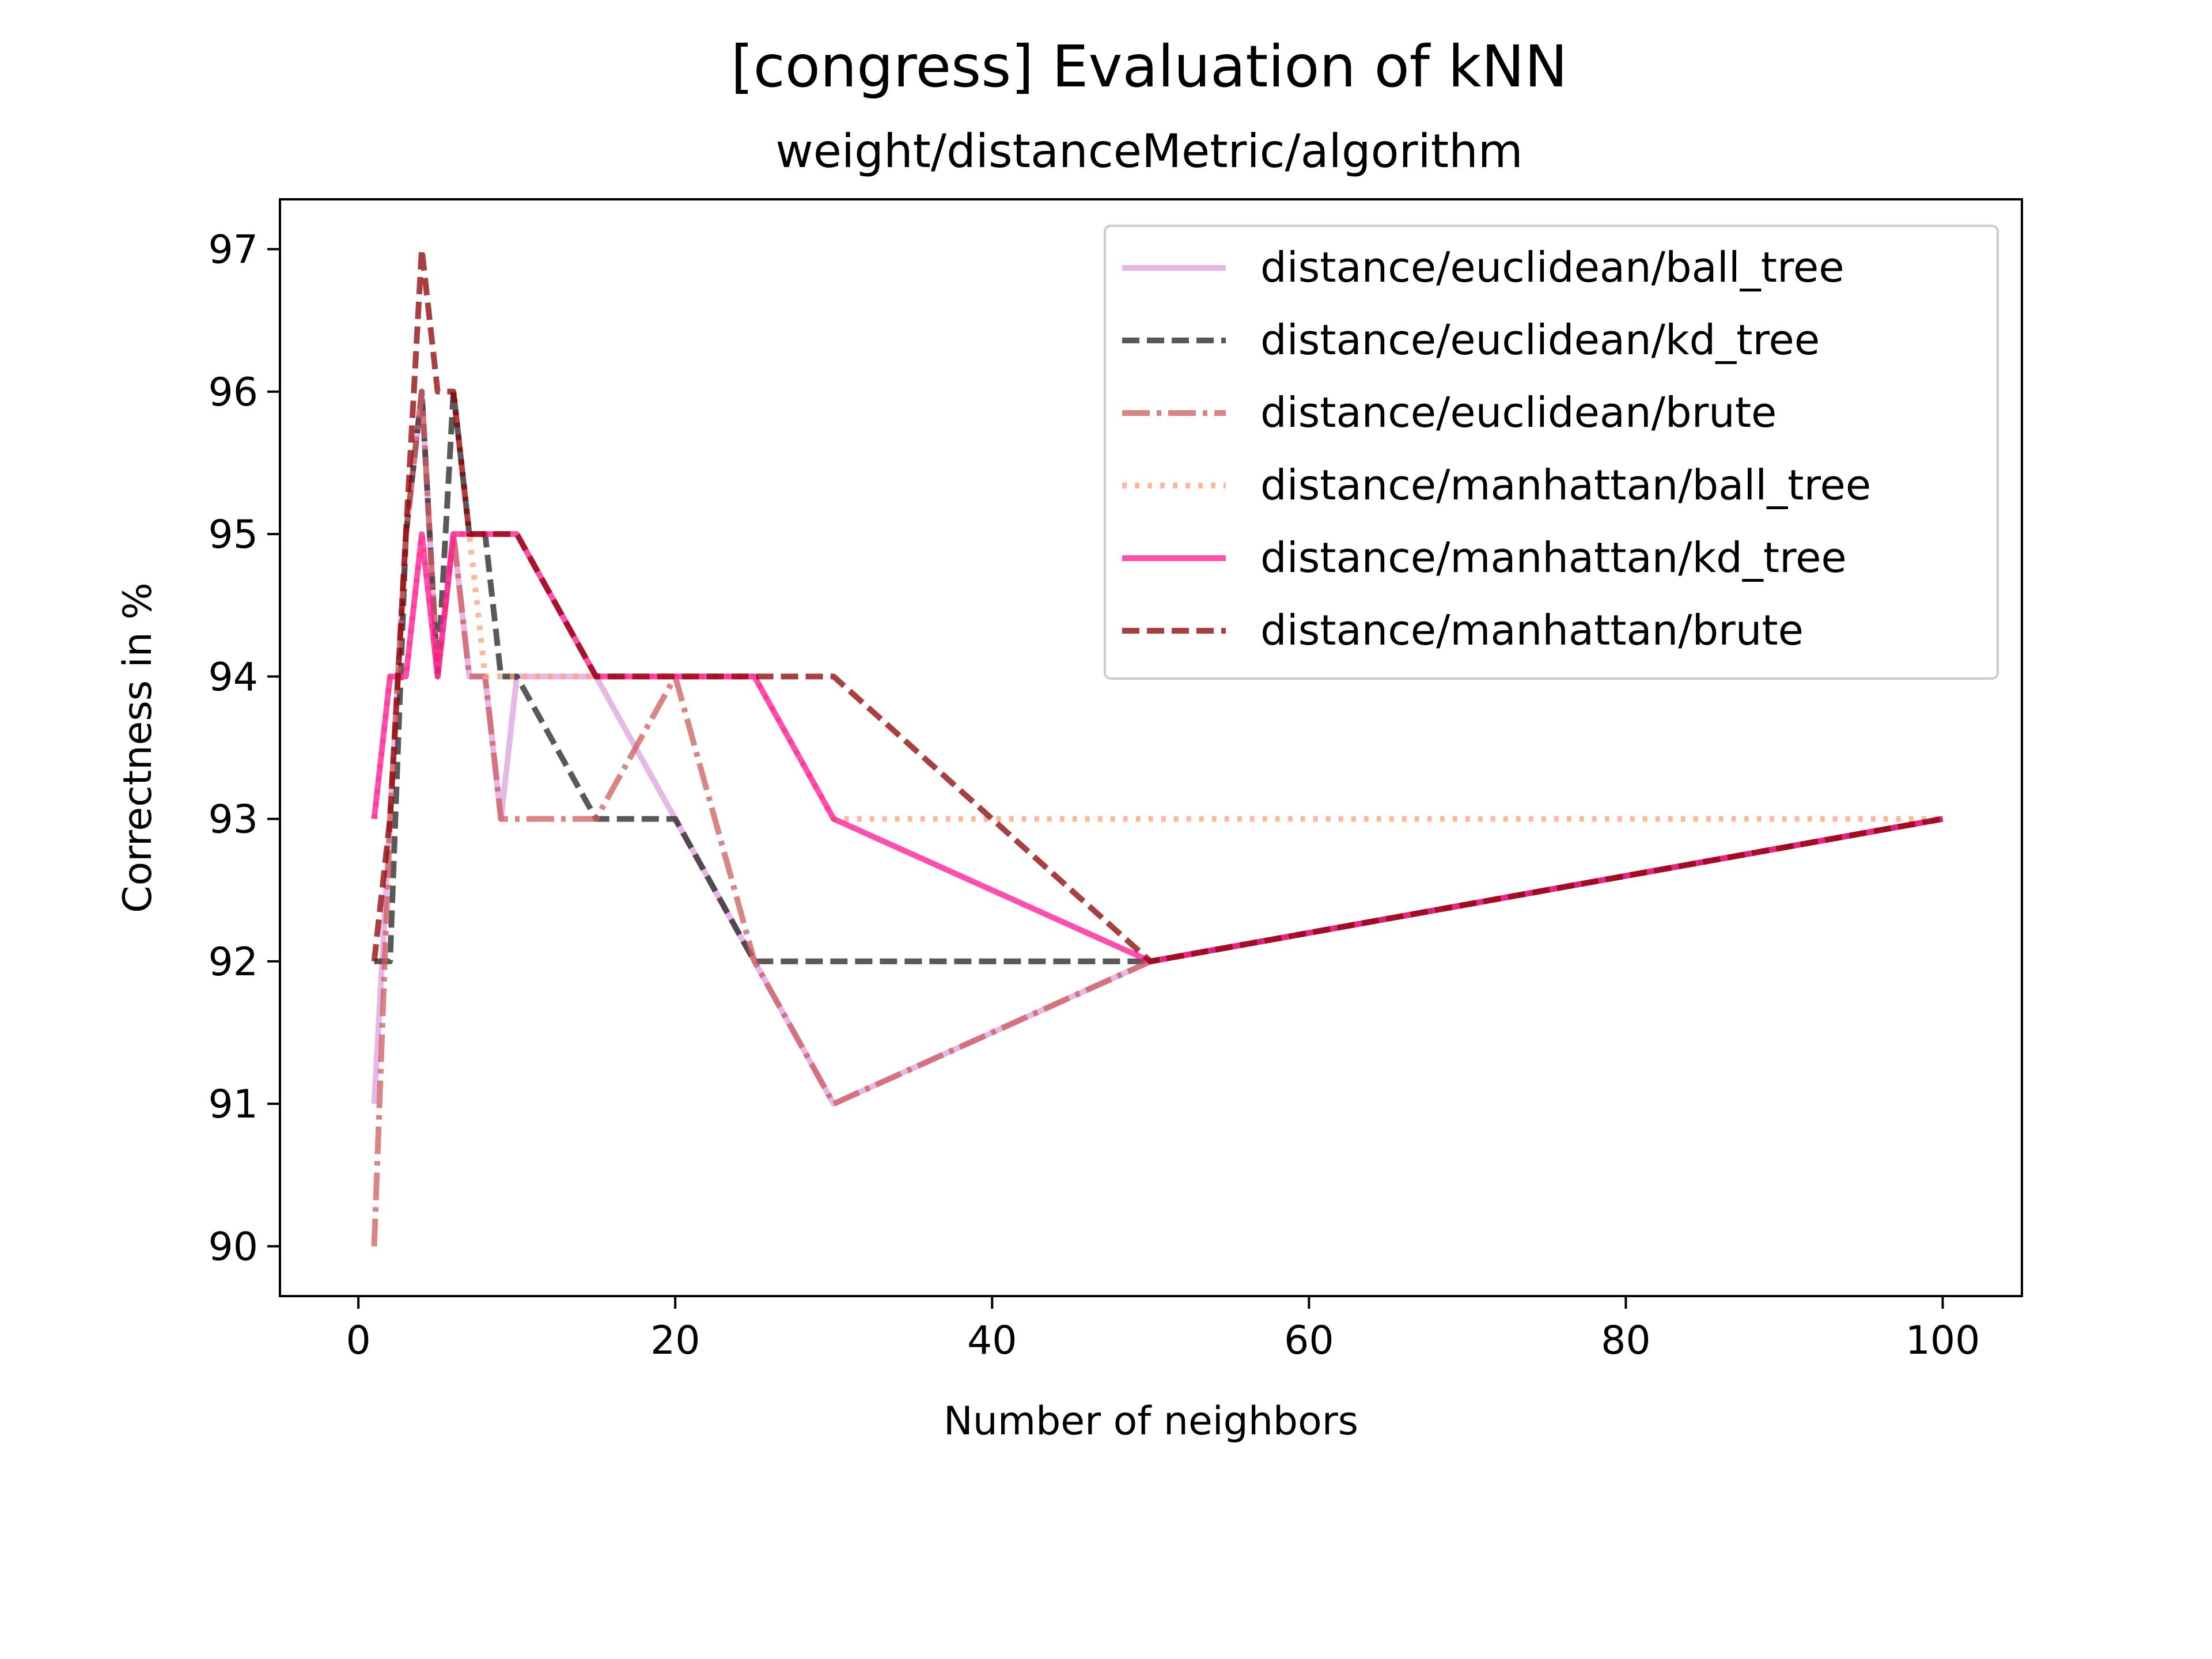 The height and width of the screenshot is (1659, 2212). What do you see at coordinates (1552, 267) in the screenshot?
I see `legend-label: distance/euclidean/ball_tree` at bounding box center [1552, 267].